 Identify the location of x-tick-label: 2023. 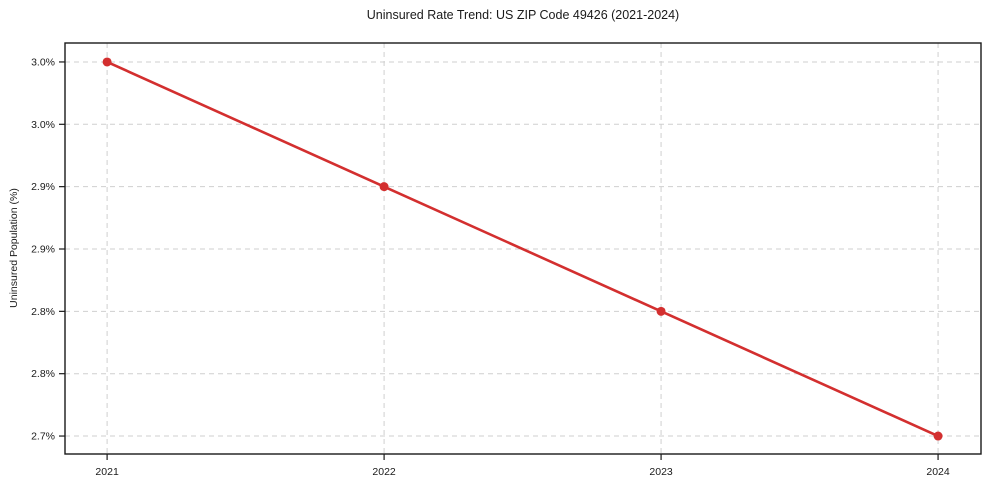
(661, 472).